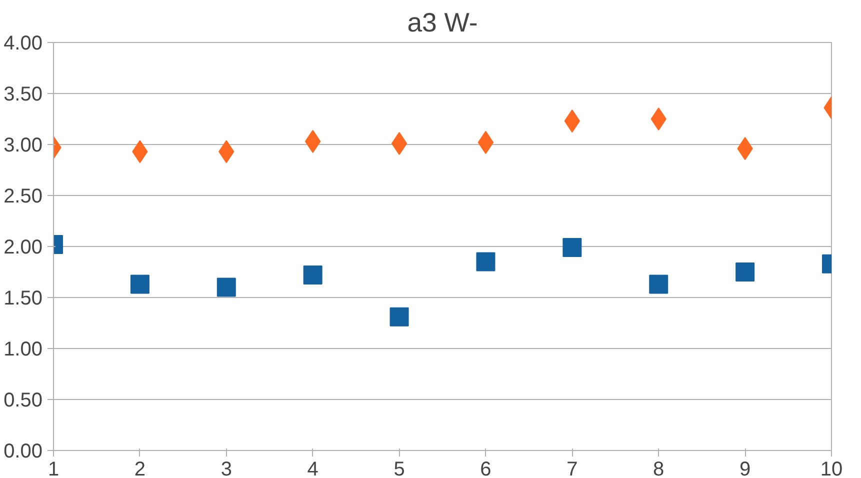 This screenshot has width=861, height=478. Describe the element at coordinates (658, 468) in the screenshot. I see `x-tick-label: 8` at that location.